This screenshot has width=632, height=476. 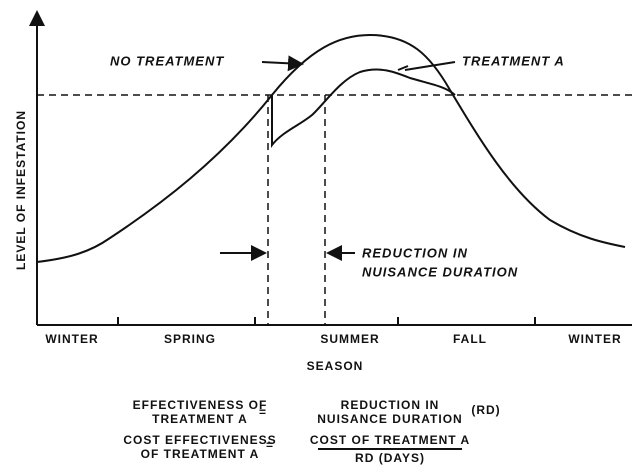 What do you see at coordinates (21, 190) in the screenshot?
I see `y-axis-label: LEVEL OF INFESTATION` at bounding box center [21, 190].